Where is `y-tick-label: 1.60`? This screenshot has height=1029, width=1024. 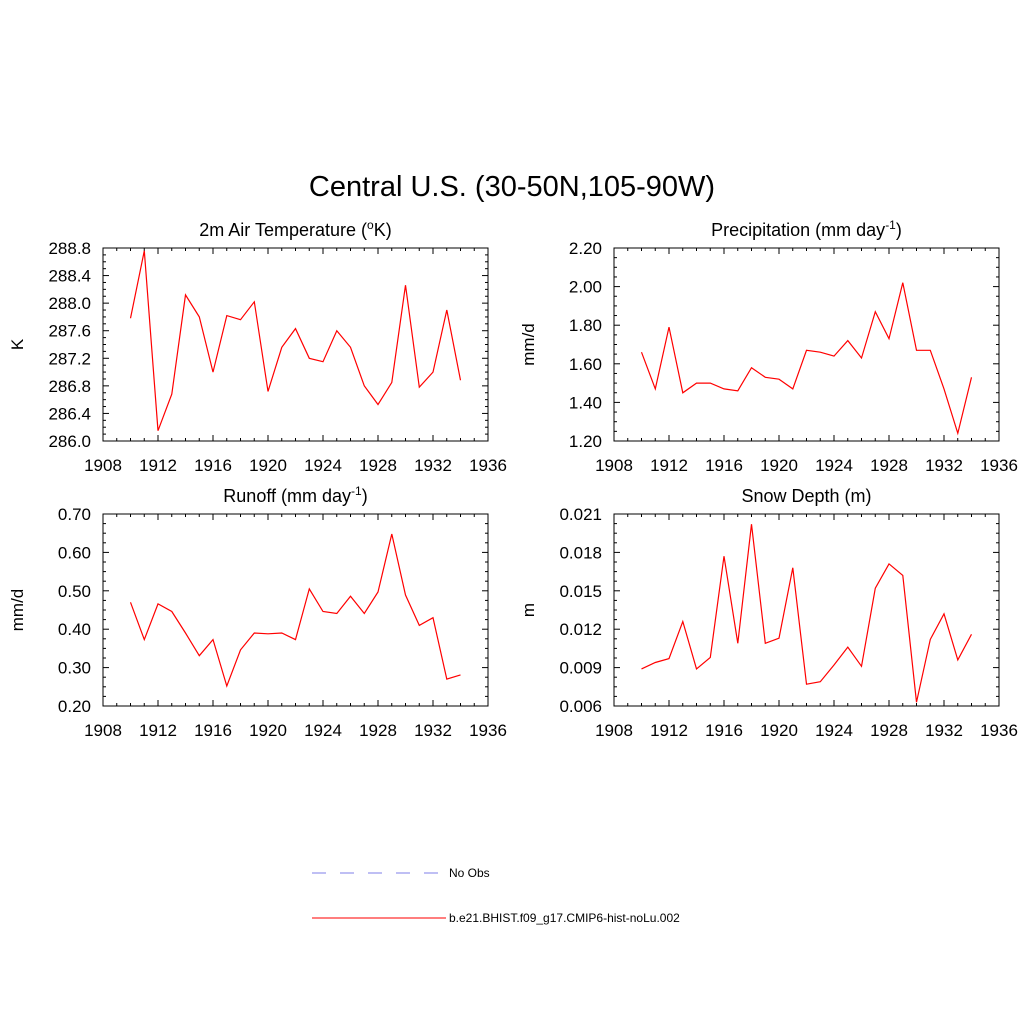 y-tick-label: 1.60 is located at coordinates (585, 364).